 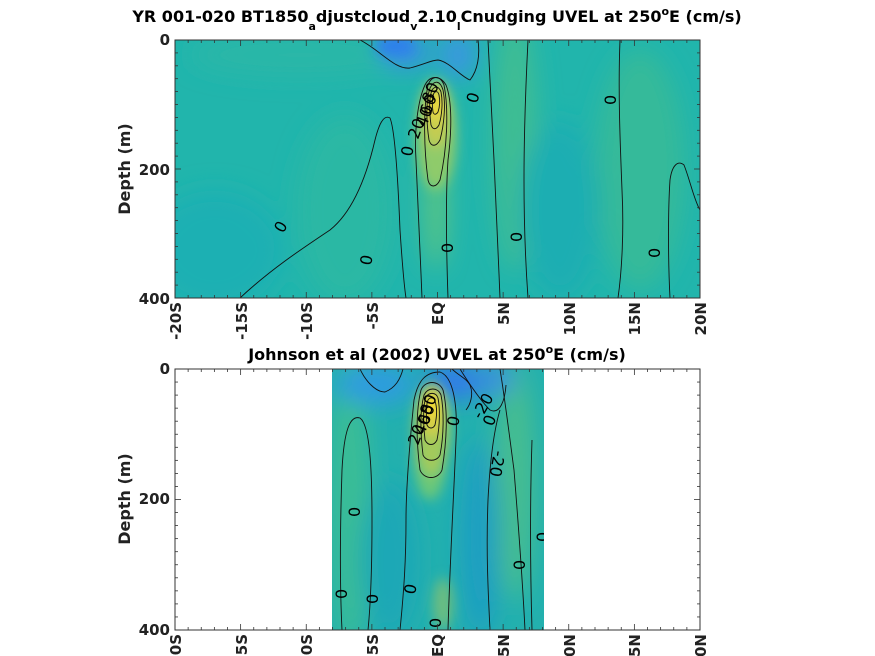 I want to click on panel1-x-ticklabels: -20S -15S -10S -5S EQ 5N 10N 15N 20N, so click(x=438, y=321).